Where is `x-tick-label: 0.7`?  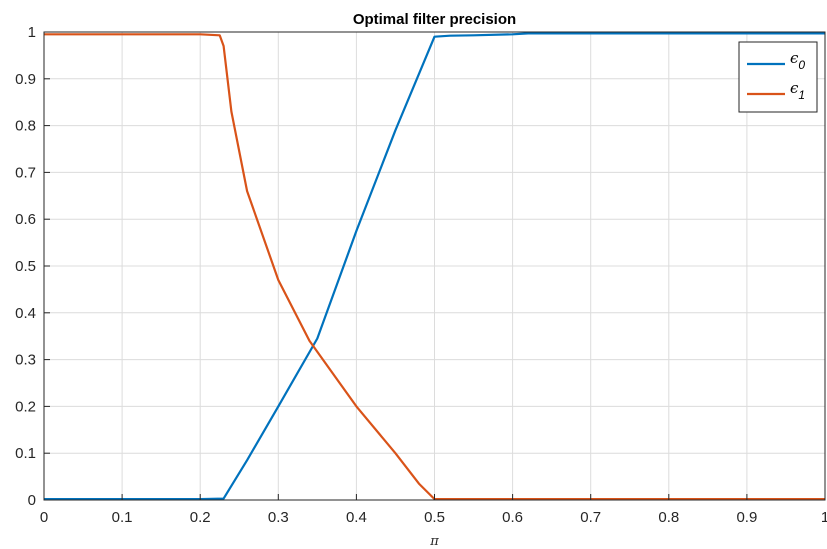 x-tick-label: 0.7 is located at coordinates (590, 517).